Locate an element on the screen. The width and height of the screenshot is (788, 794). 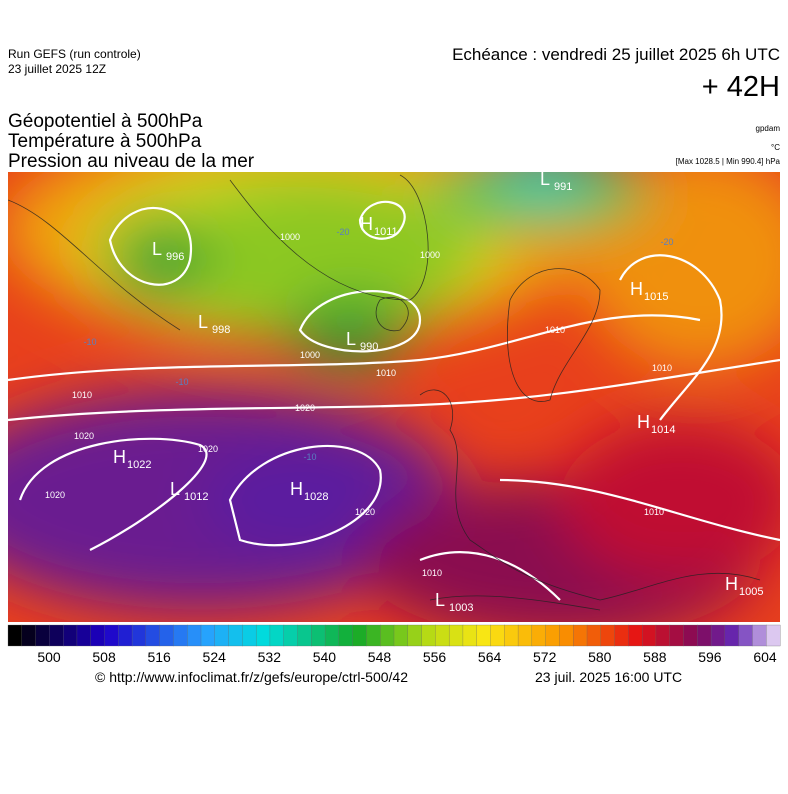
colorbar-tick-label: 580 is located at coordinates (600, 657).